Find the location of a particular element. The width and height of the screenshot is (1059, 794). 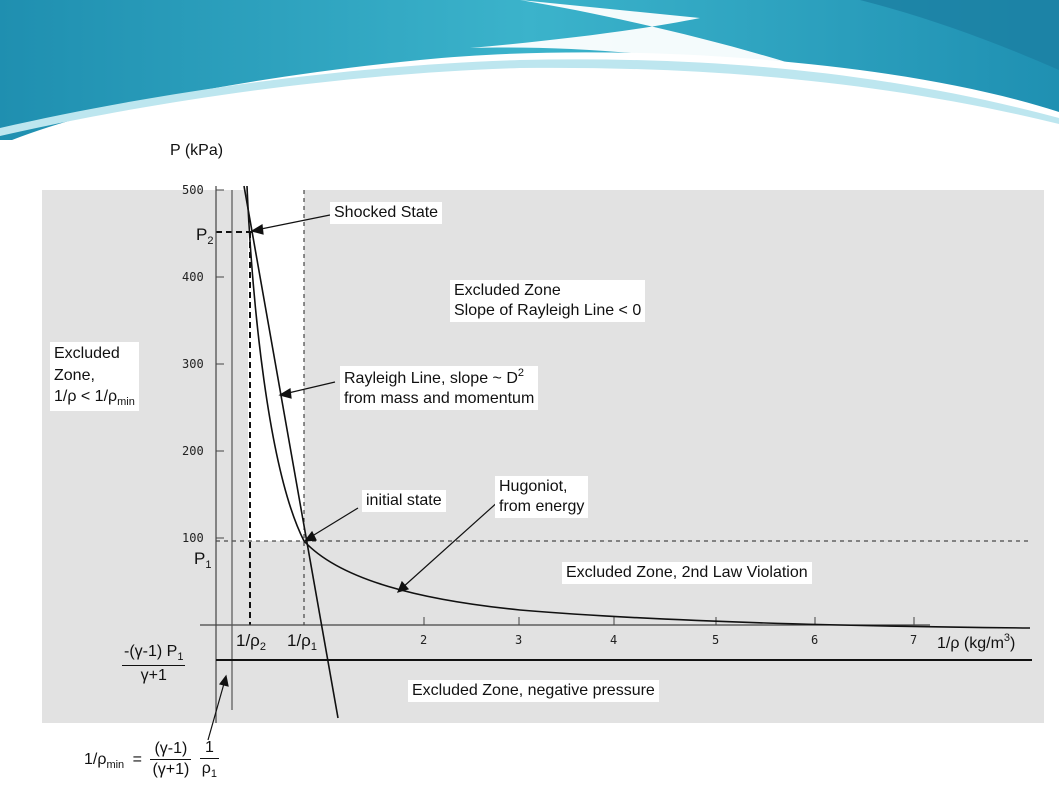

neg-intercept-denominator: γ+1 is located at coordinates (153, 675).